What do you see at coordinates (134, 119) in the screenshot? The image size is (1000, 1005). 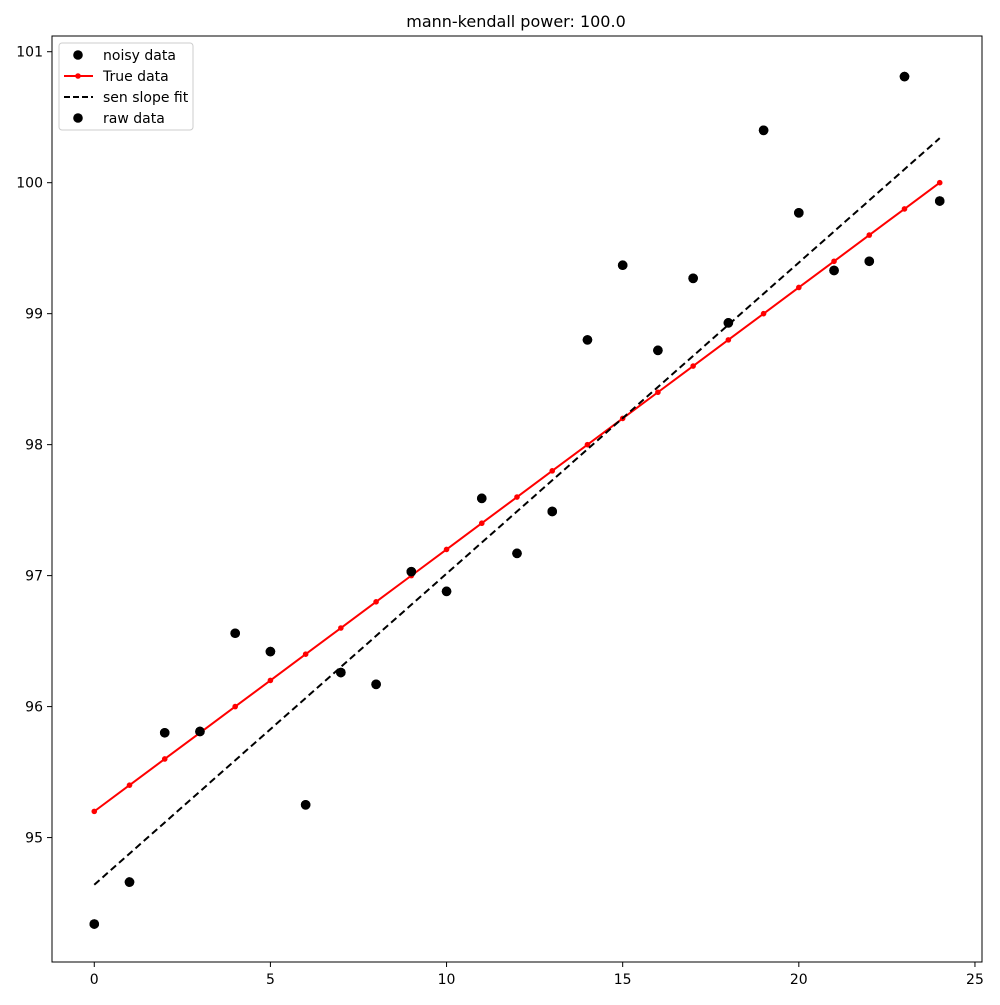 I see `legend-label: raw data` at bounding box center [134, 119].